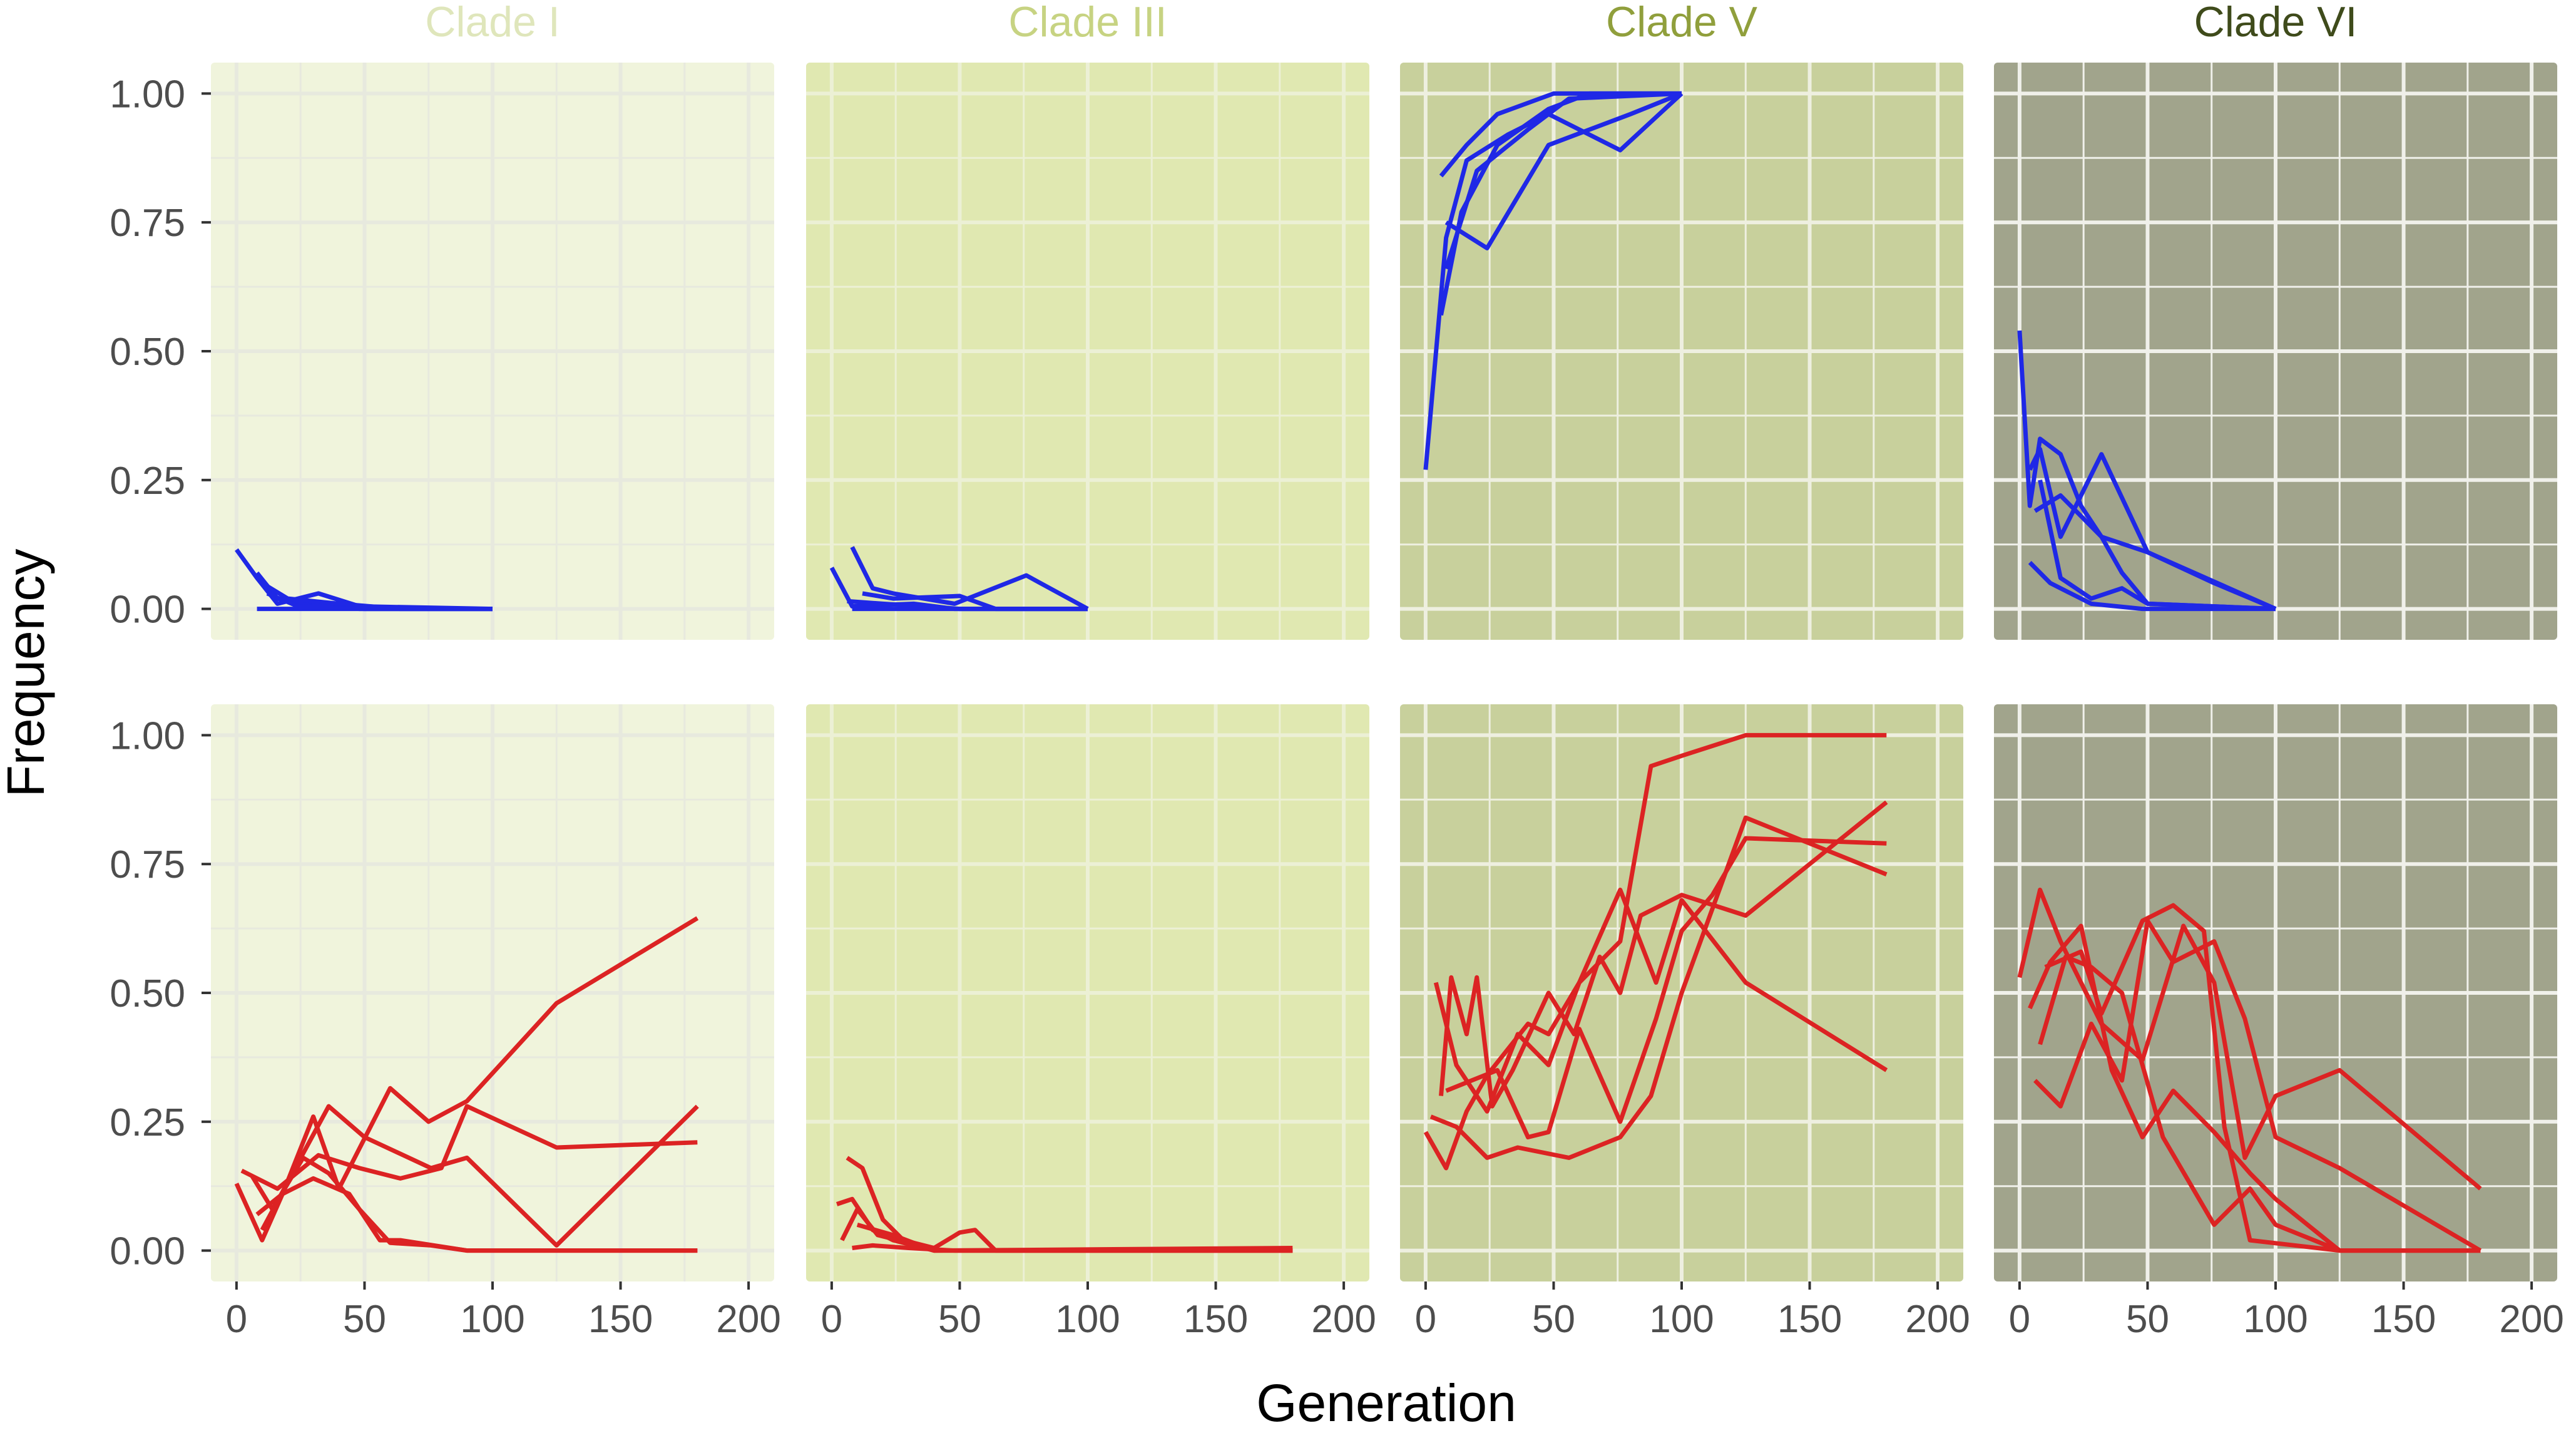  What do you see at coordinates (2276, 23) in the screenshot?
I see `strip-title: Clade VI` at bounding box center [2276, 23].